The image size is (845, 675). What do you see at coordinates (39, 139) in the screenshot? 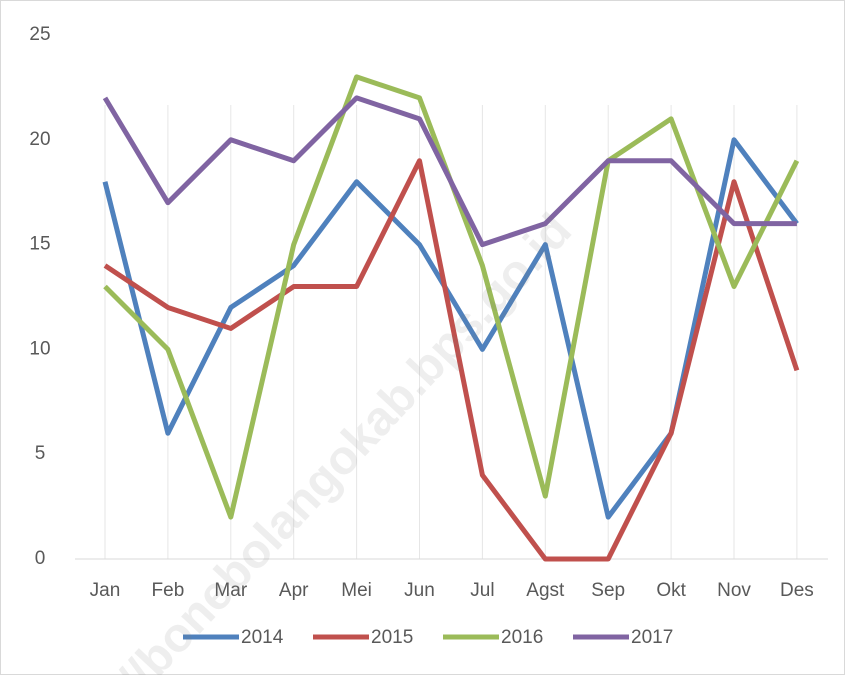
I see `y-tick-label: 20` at bounding box center [39, 139].